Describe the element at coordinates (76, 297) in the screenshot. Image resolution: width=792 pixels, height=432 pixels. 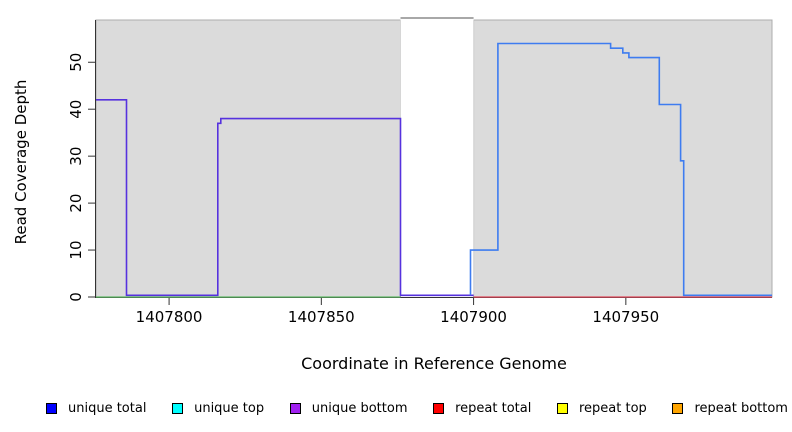
I see `y-tick-label: 0` at that location.